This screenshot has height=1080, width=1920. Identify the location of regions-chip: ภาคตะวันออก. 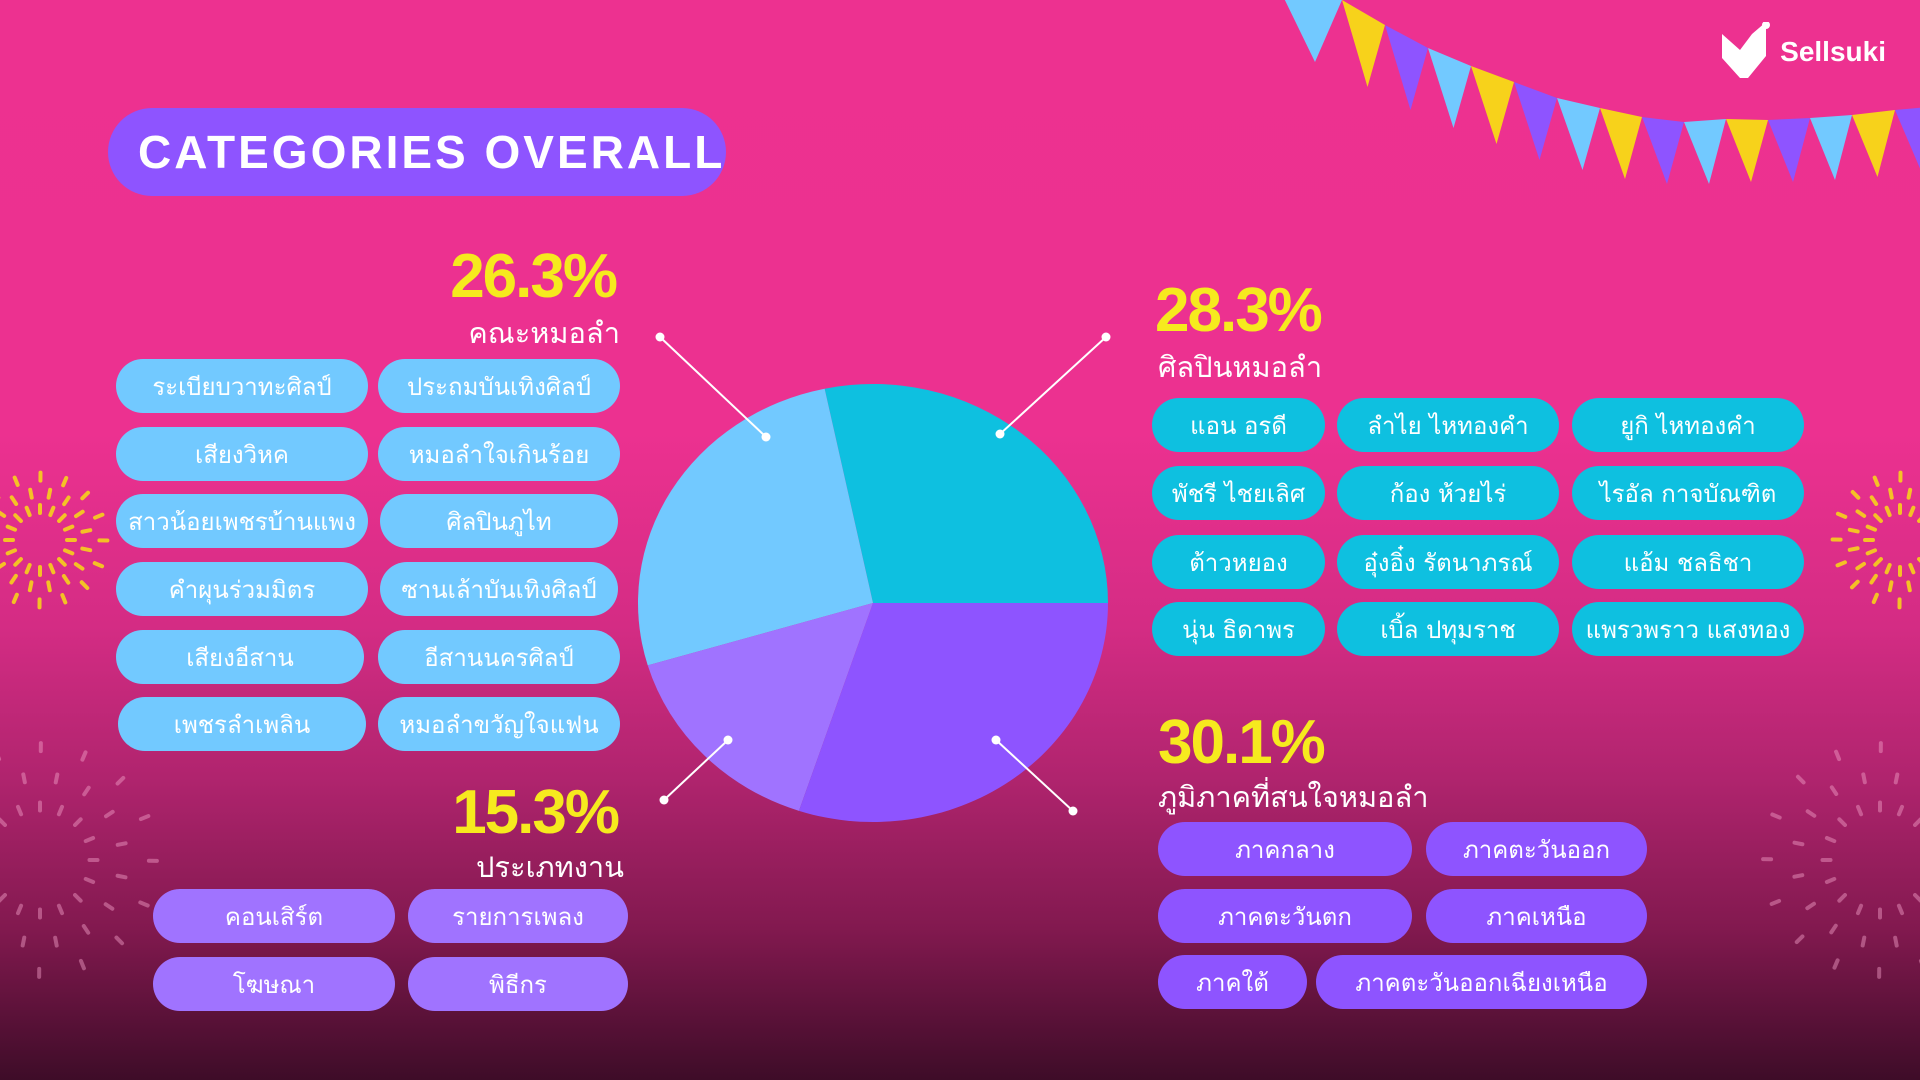
(1536, 849).